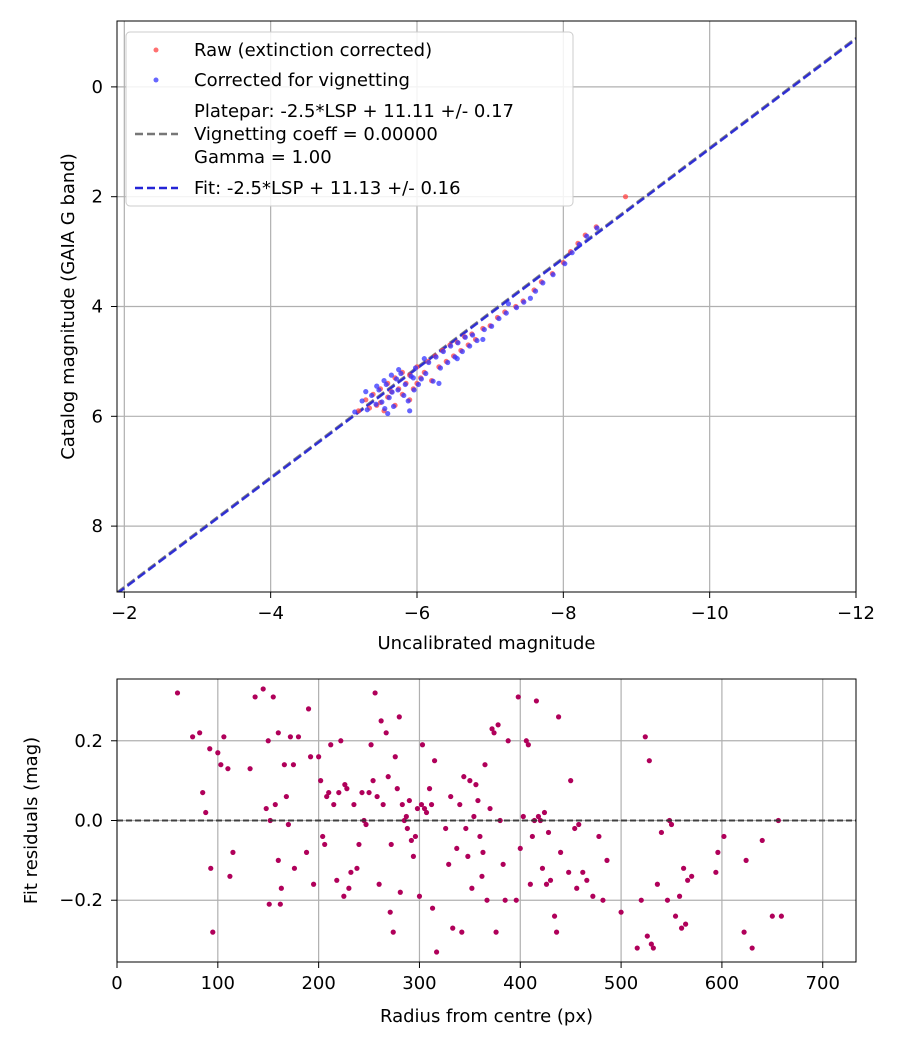  Describe the element at coordinates (81, 900) in the screenshot. I see `bottom-y-tick-label: −0.2` at that location.